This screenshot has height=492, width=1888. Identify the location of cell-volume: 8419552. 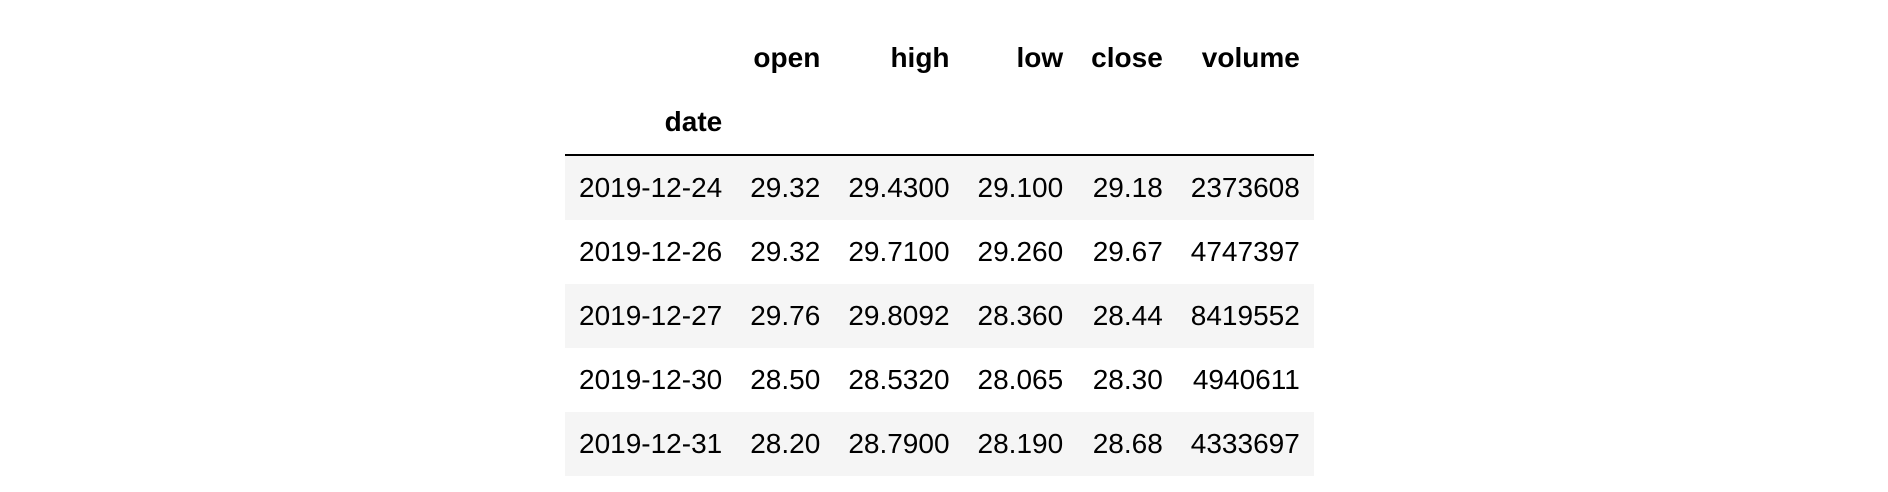
(1245, 315).